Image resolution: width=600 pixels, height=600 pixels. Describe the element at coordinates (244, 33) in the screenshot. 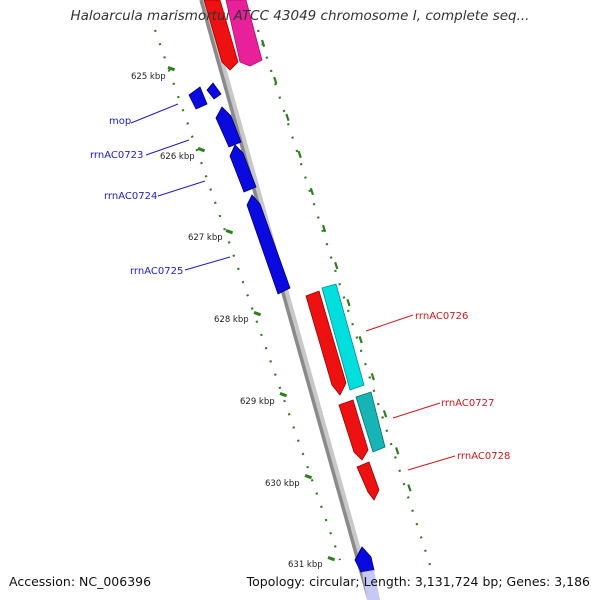

I see `feature-arrow-pink` at that location.